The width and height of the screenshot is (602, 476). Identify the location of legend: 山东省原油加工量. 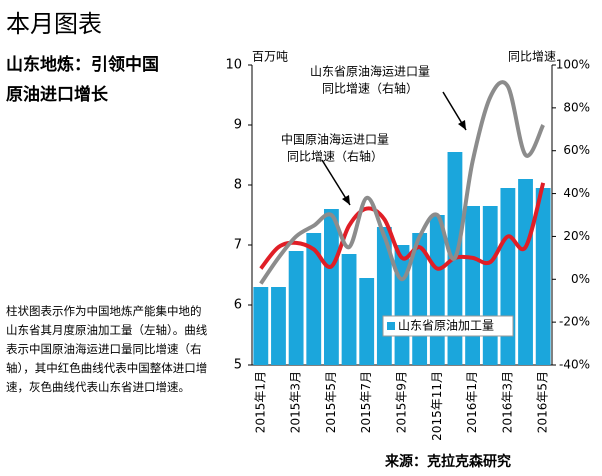
(448, 326).